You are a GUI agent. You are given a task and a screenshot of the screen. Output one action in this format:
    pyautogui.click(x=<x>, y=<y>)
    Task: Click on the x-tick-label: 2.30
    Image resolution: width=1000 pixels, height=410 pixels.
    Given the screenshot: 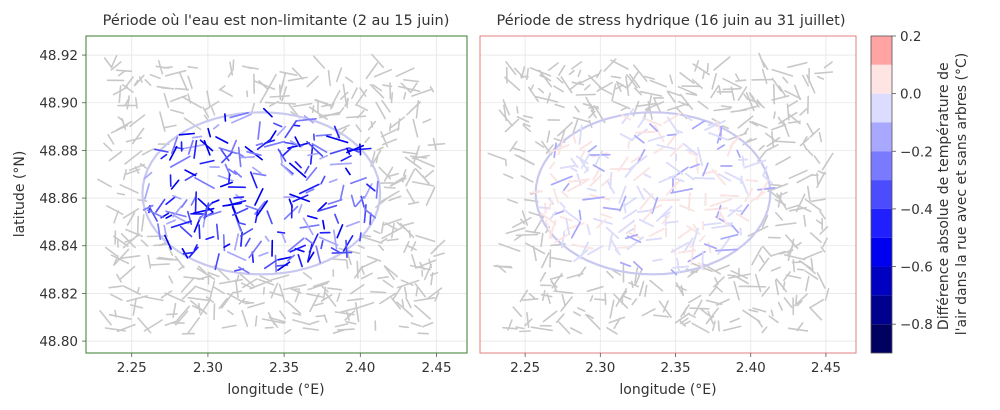 What is the action you would take?
    pyautogui.click(x=600, y=368)
    